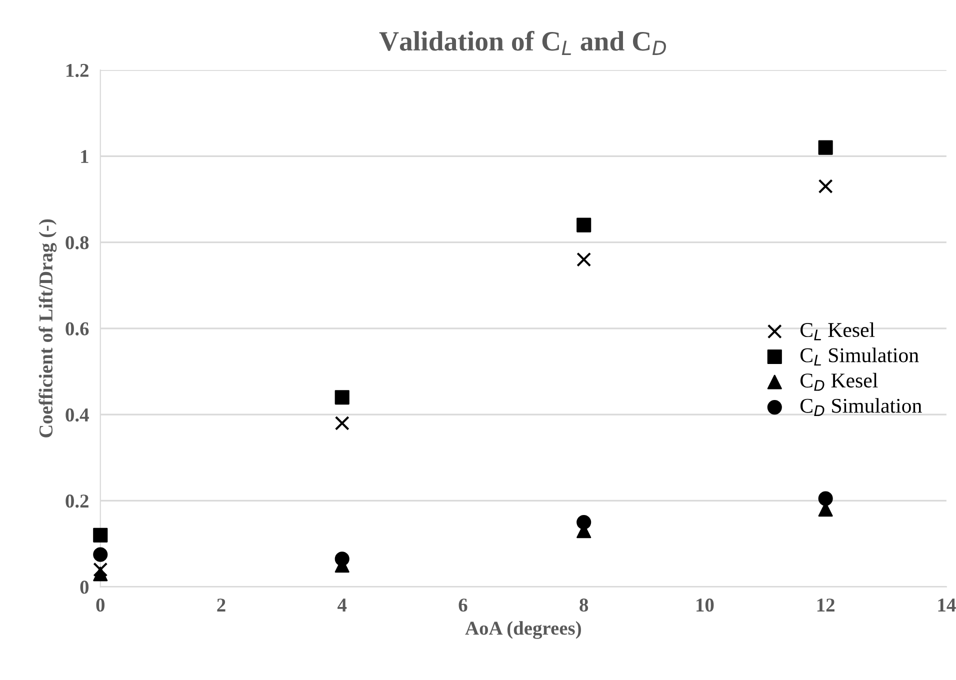  Describe the element at coordinates (859, 357) in the screenshot. I see `legend-label: C$_{L}$ Simulation` at that location.